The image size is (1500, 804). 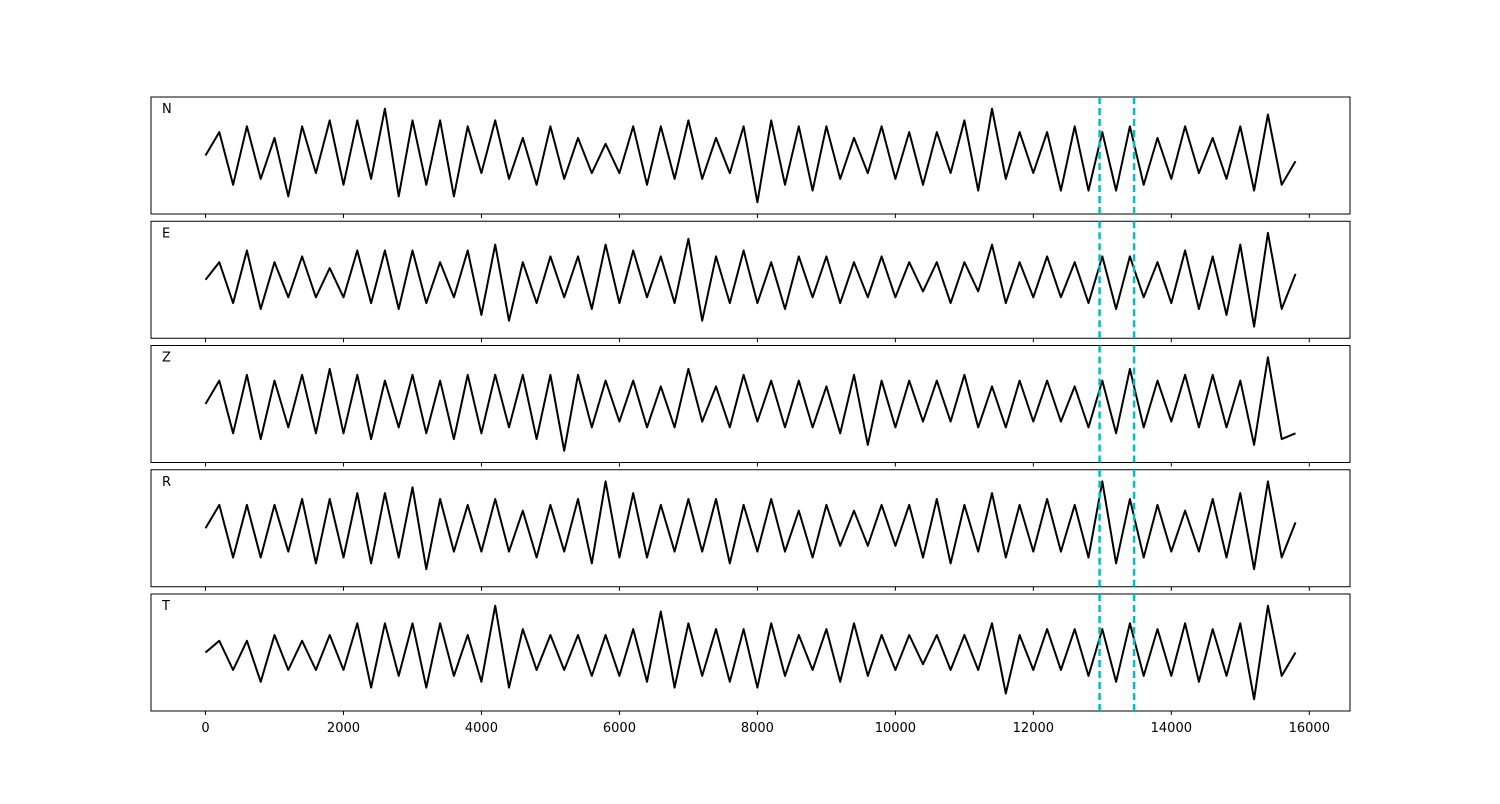 I want to click on x-tick-label: 4000, so click(x=481, y=728).